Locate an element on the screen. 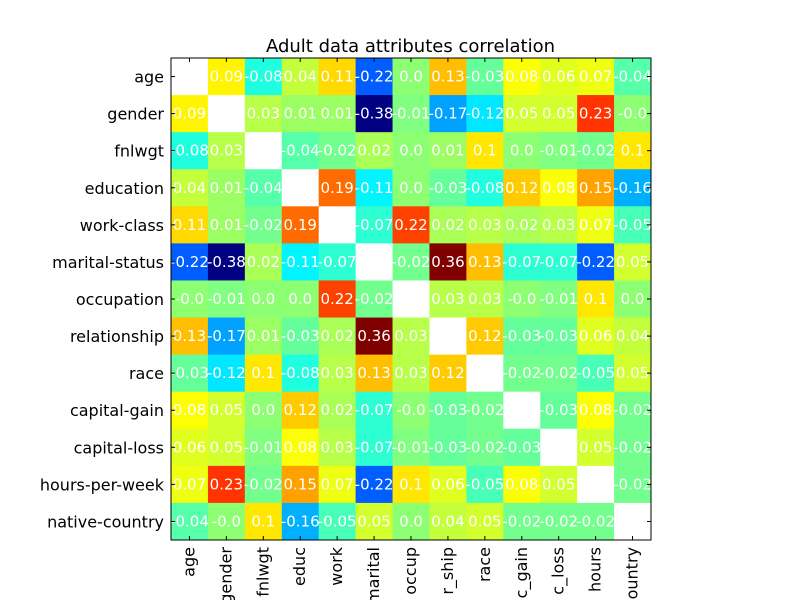 This screenshot has height=600, width=800. x-tick-label: age is located at coordinates (188, 562).